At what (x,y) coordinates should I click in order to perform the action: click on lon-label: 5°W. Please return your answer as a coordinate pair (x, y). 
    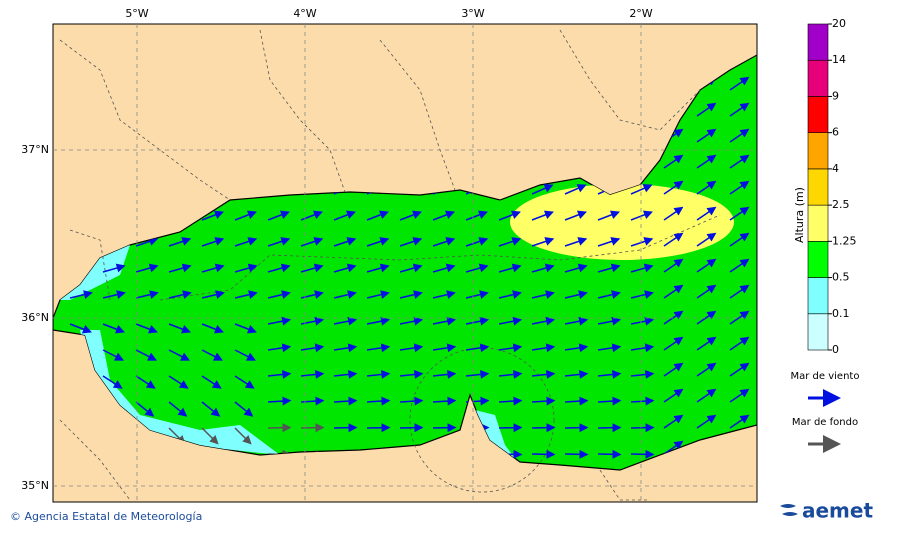
    Looking at the image, I should click on (136, 13).